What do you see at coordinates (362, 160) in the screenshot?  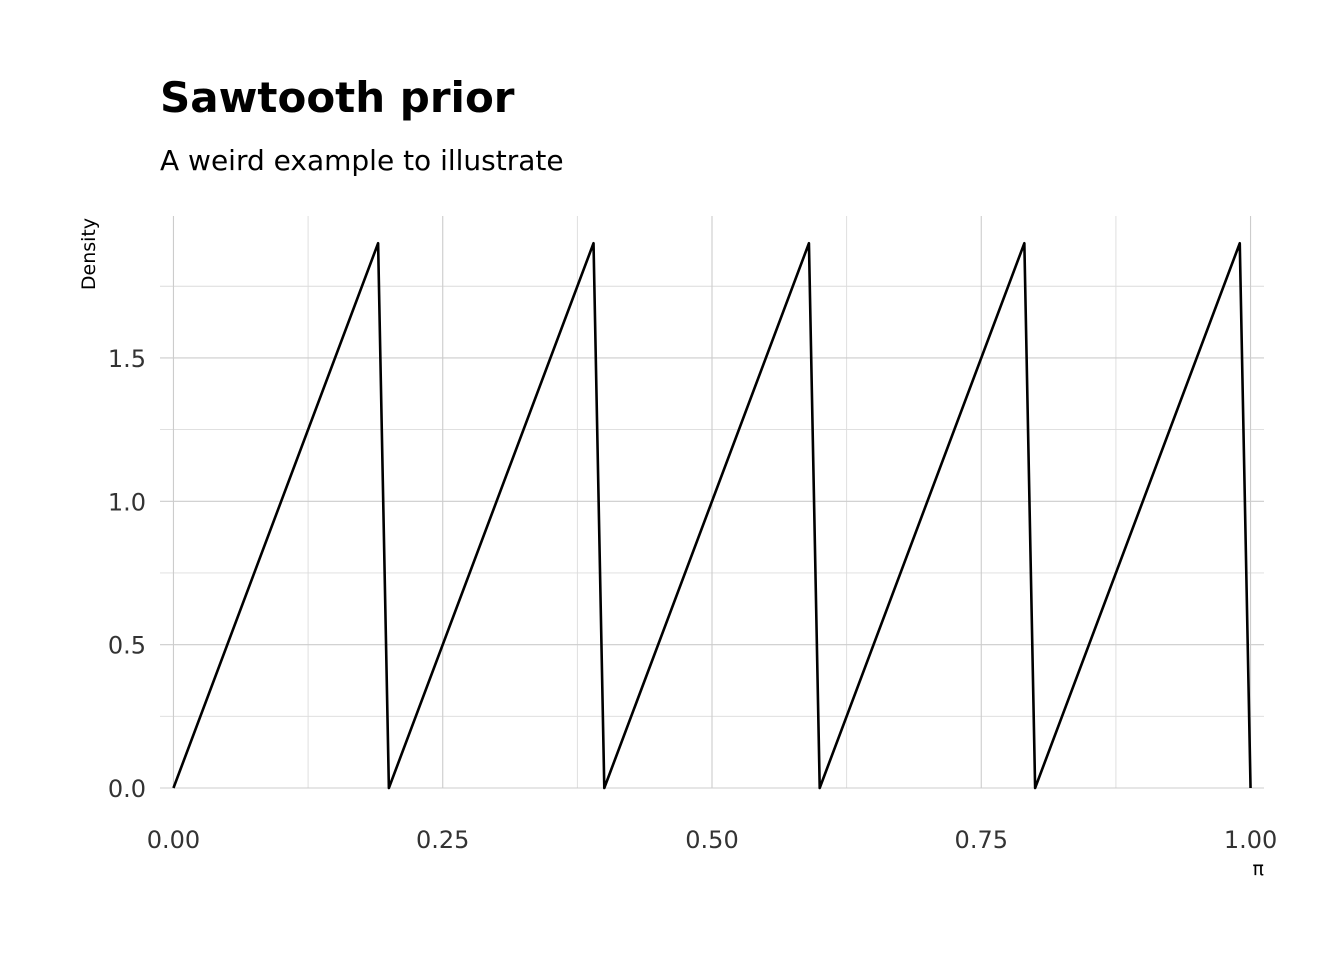 I see `chart-subtitle: A weird example to illustrate` at bounding box center [362, 160].